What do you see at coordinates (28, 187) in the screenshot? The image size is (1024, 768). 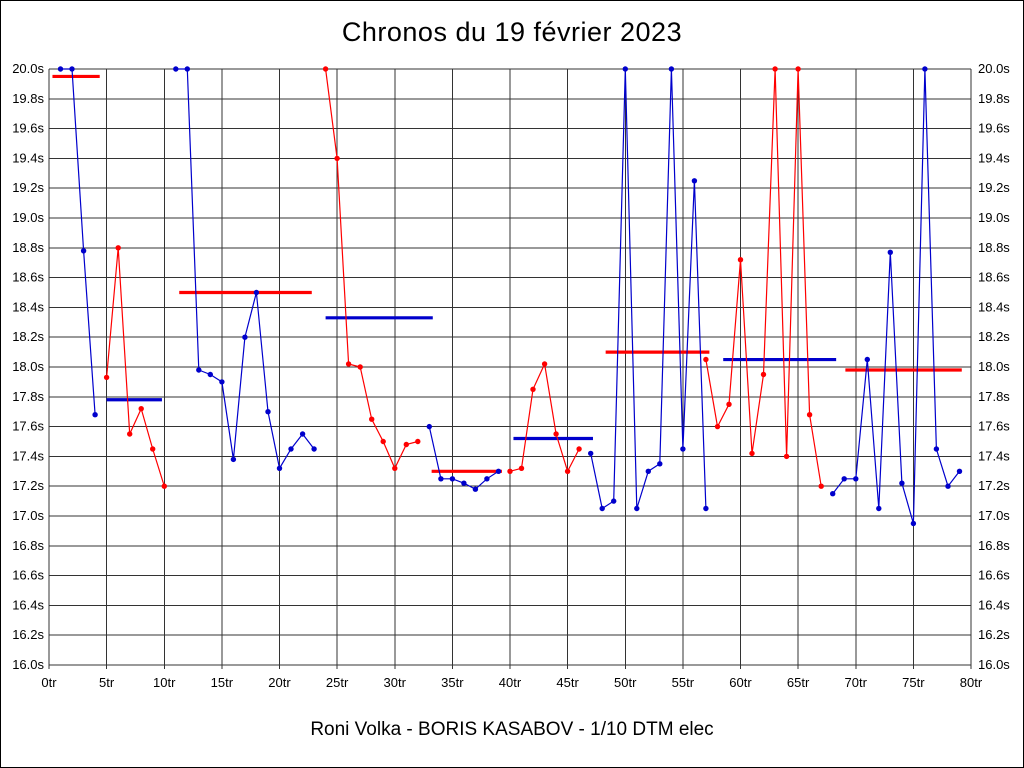 I see `y-axis-label-left: 19.2s` at bounding box center [28, 187].